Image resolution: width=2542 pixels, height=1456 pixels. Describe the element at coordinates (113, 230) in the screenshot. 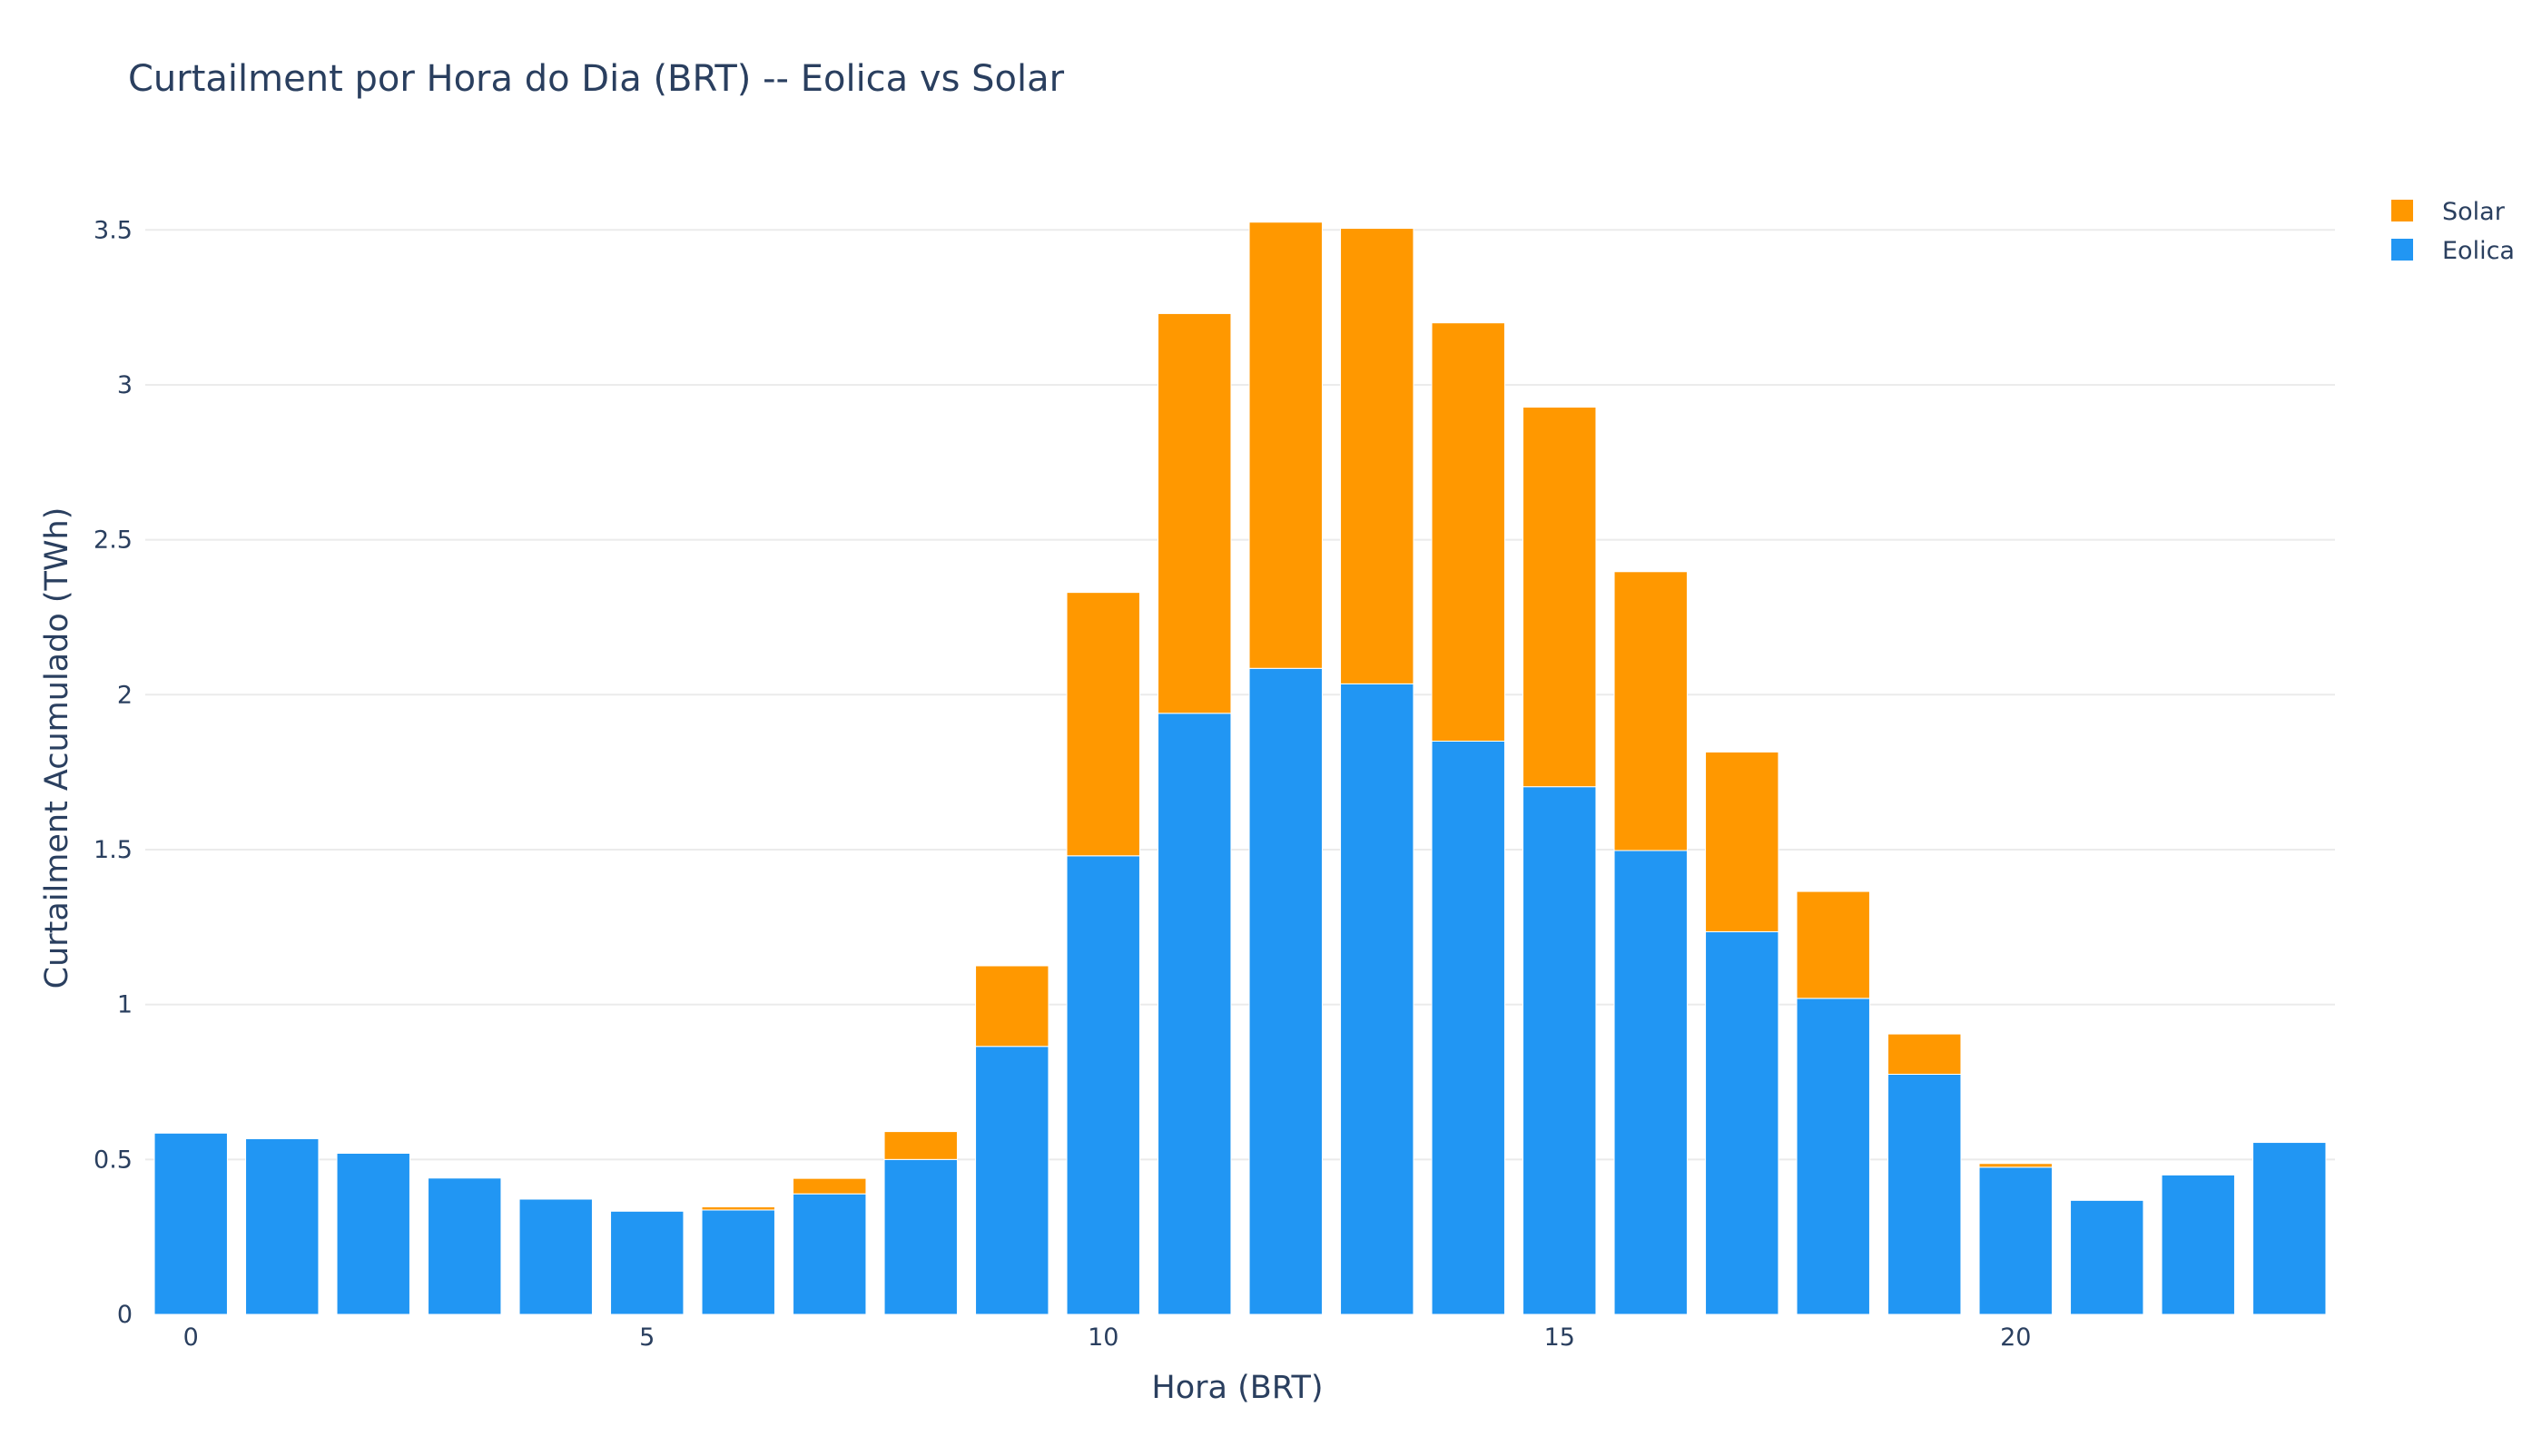

I see `y-tick-label: 3.5` at that location.